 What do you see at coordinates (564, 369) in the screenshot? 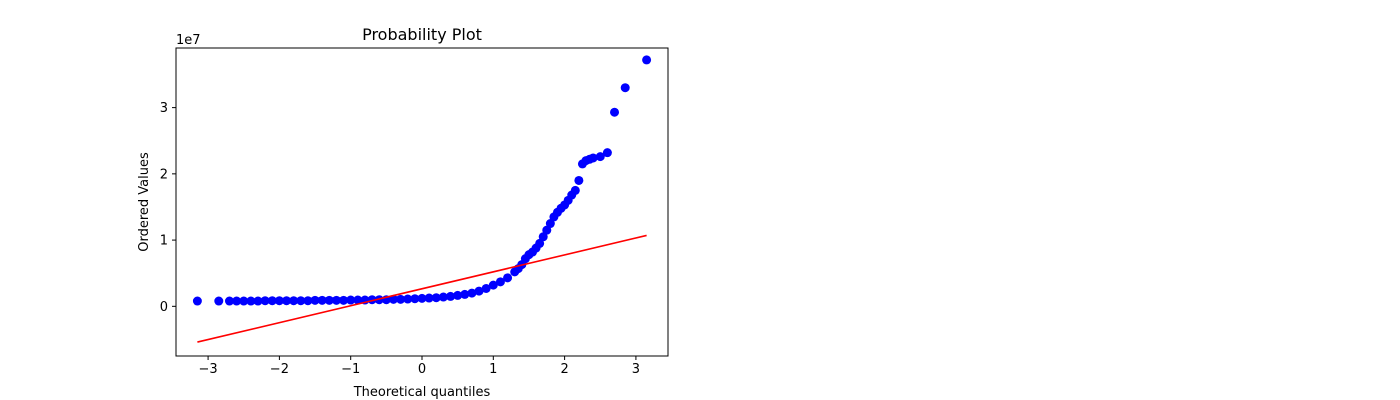
I see `x-tick-label: 2` at bounding box center [564, 369].